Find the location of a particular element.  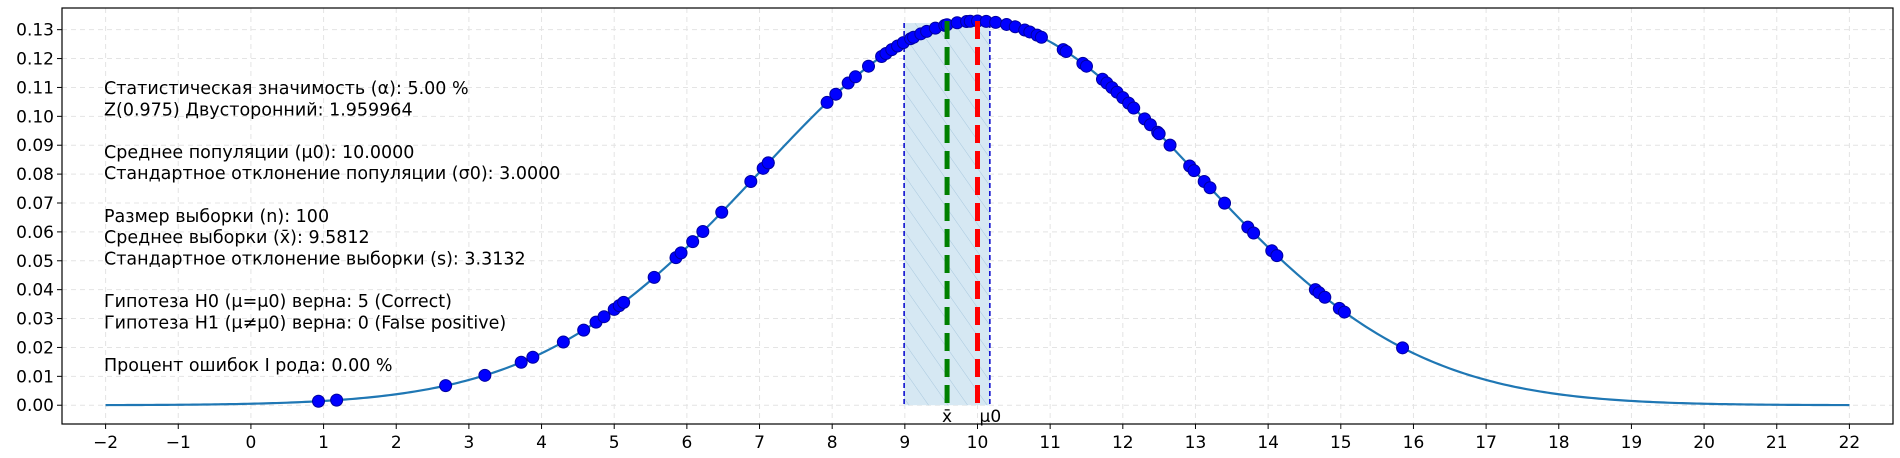

x-tick-label: 21 is located at coordinates (1777, 443).